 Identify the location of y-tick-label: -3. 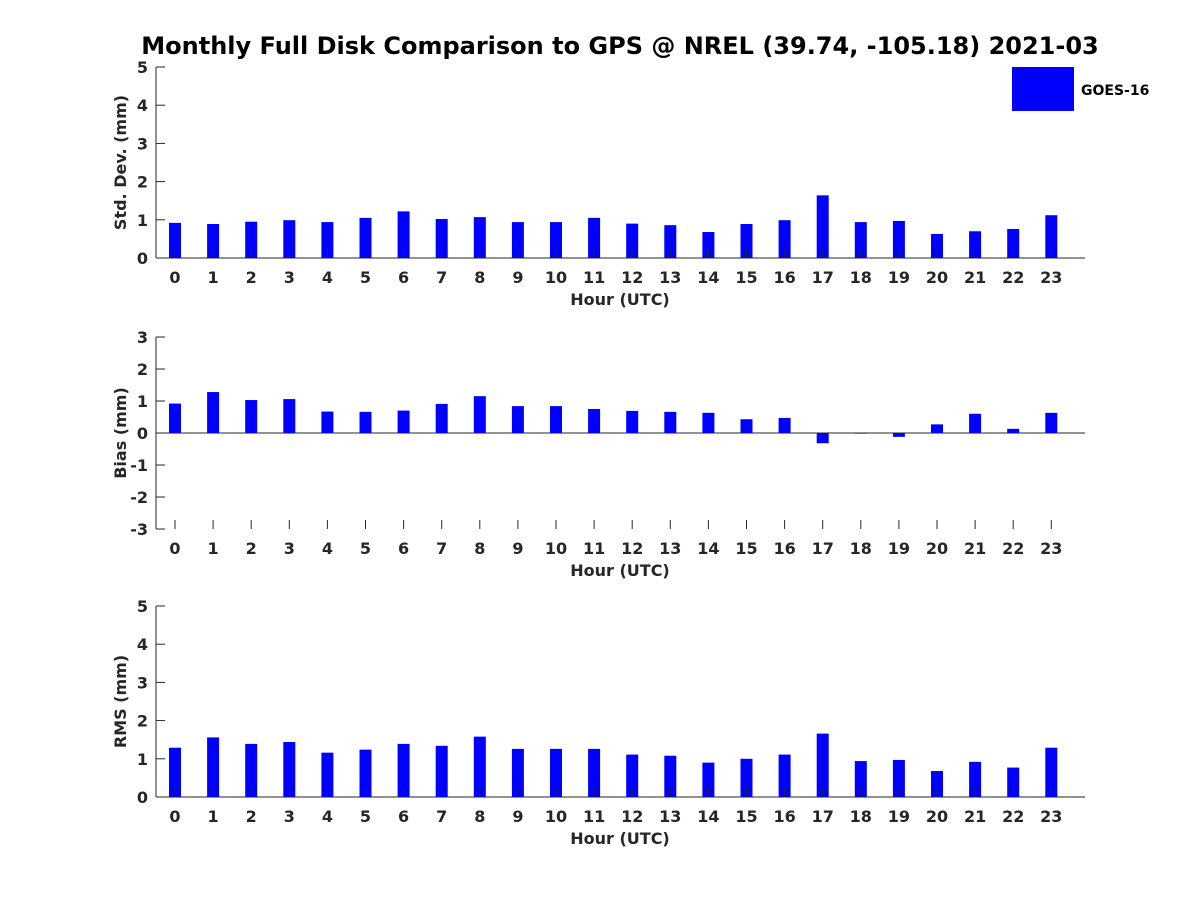
(139, 529).